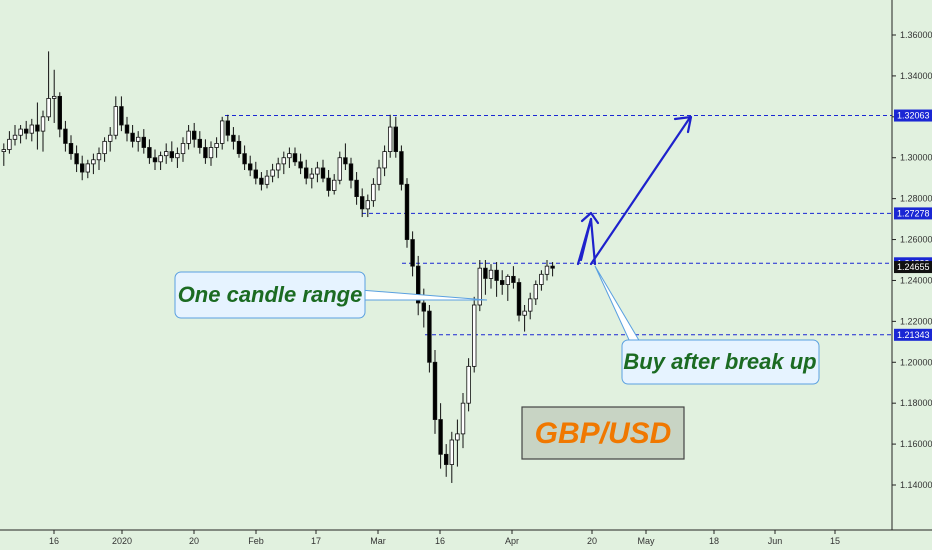 This screenshot has height=550, width=932. I want to click on buy-after-break-callout: Buy after break up, so click(720, 362).